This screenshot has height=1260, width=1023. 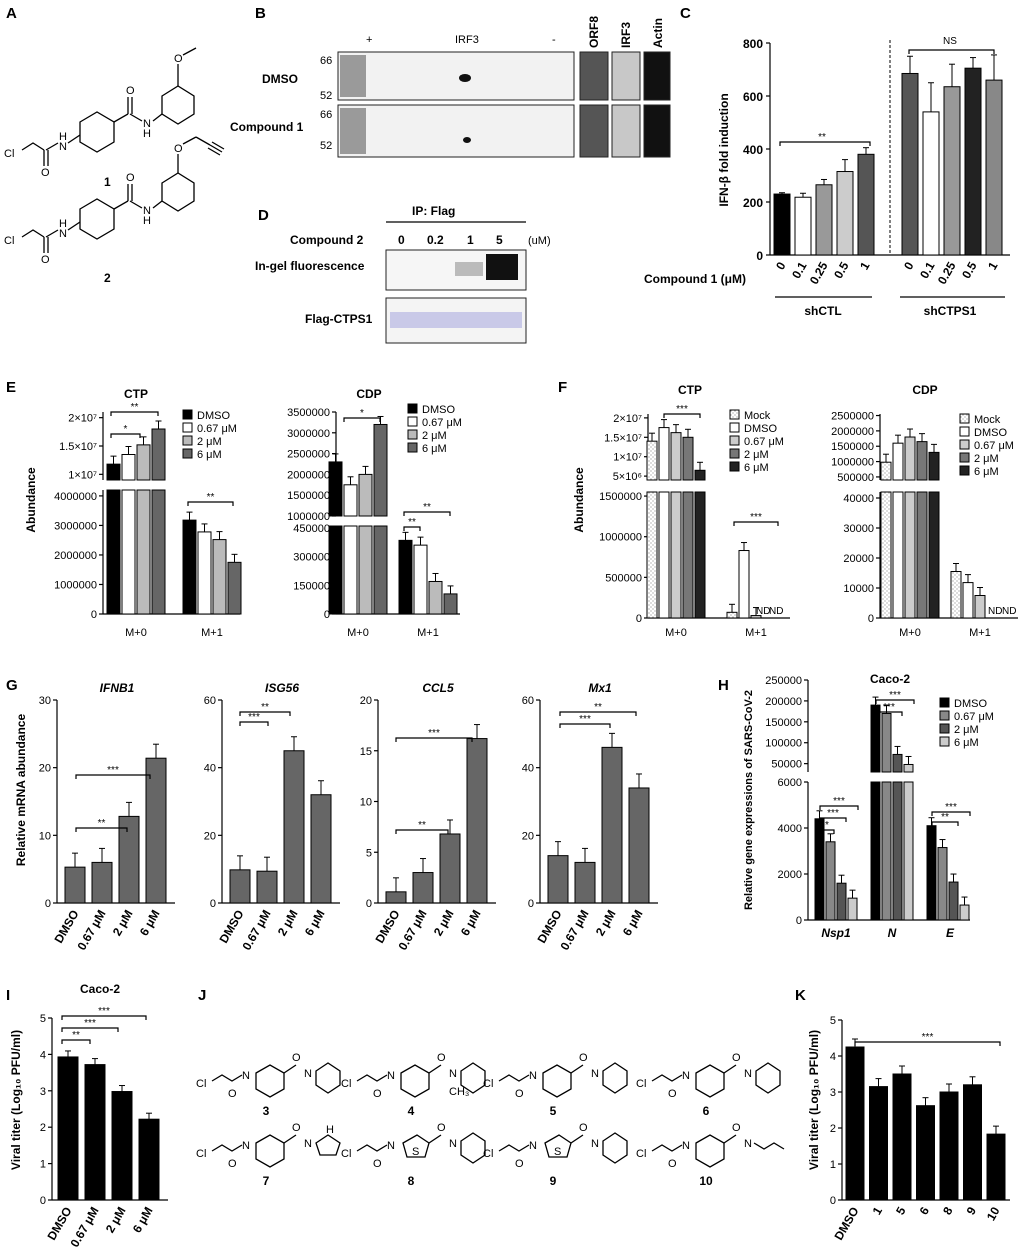 I want to click on h-ytick-label: 2000, so click(x=790, y=875).